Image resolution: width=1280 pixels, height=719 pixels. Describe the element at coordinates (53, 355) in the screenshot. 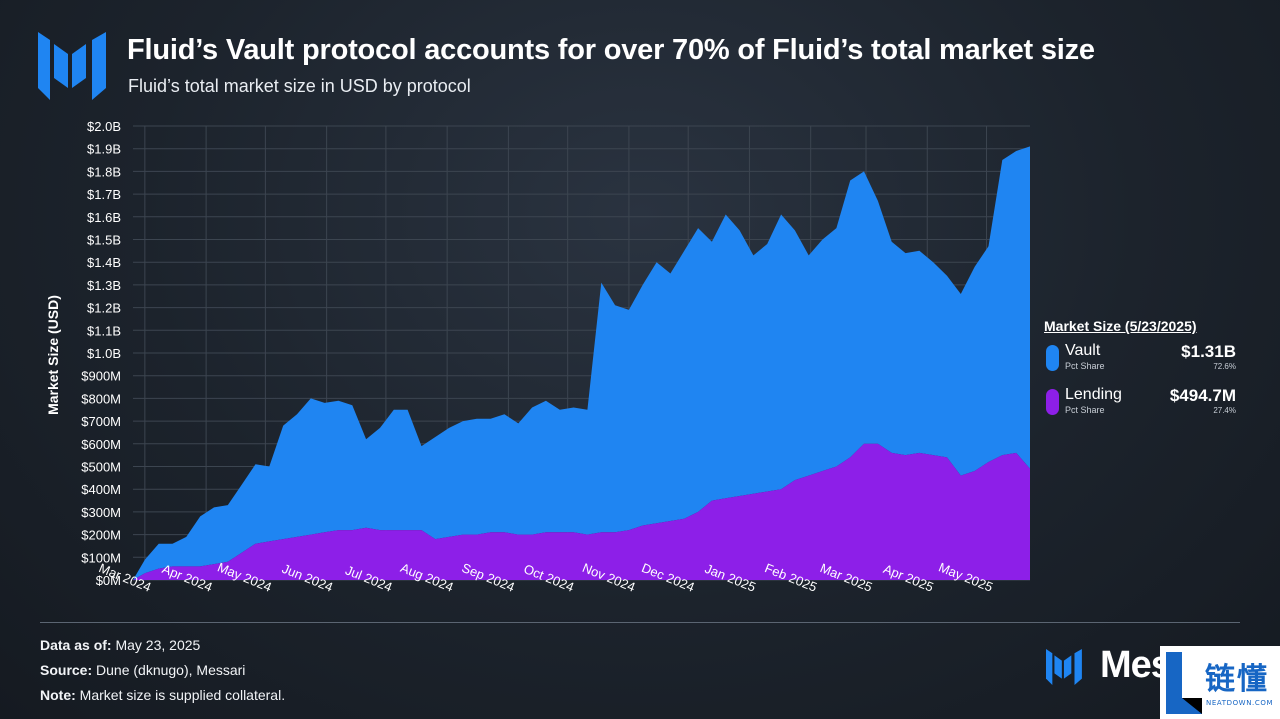

I see `y-axis-label: Market Size (USD)` at that location.